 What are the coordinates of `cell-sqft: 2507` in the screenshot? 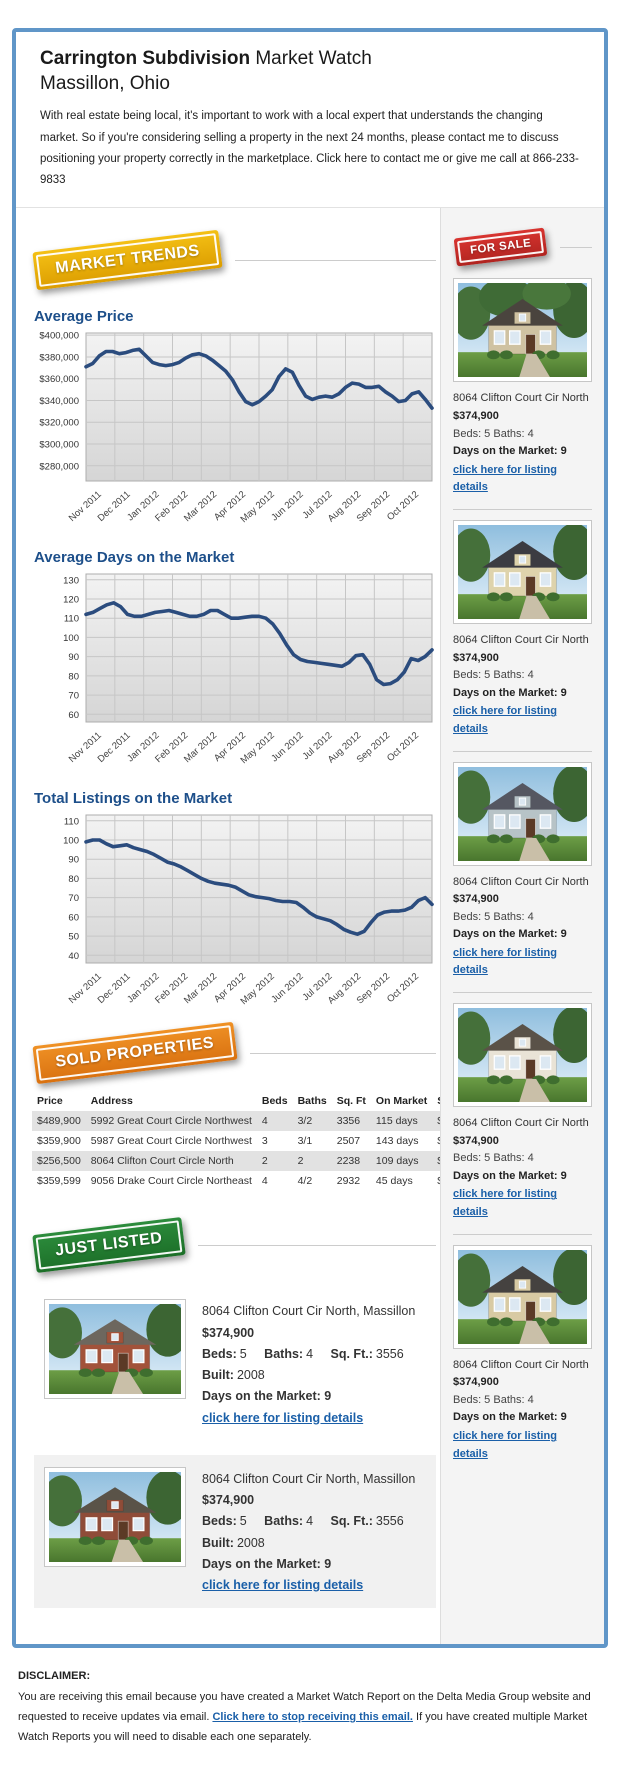 It's located at (348, 1141).